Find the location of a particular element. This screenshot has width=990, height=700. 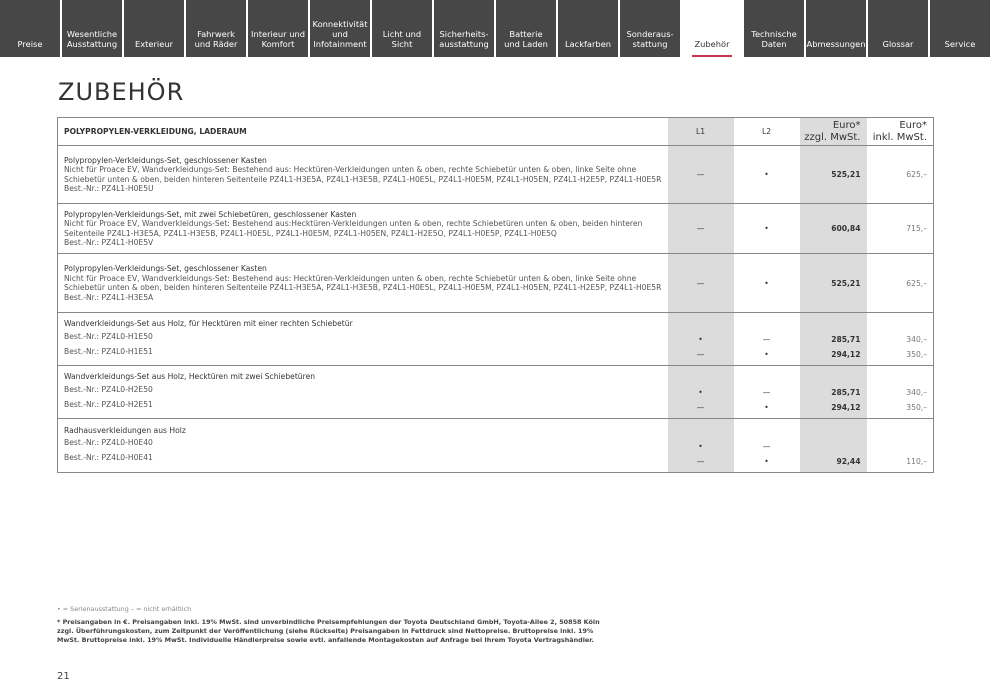

order-number: Best.-Nr.: PZ4L0-H0E41 is located at coordinates (108, 458).